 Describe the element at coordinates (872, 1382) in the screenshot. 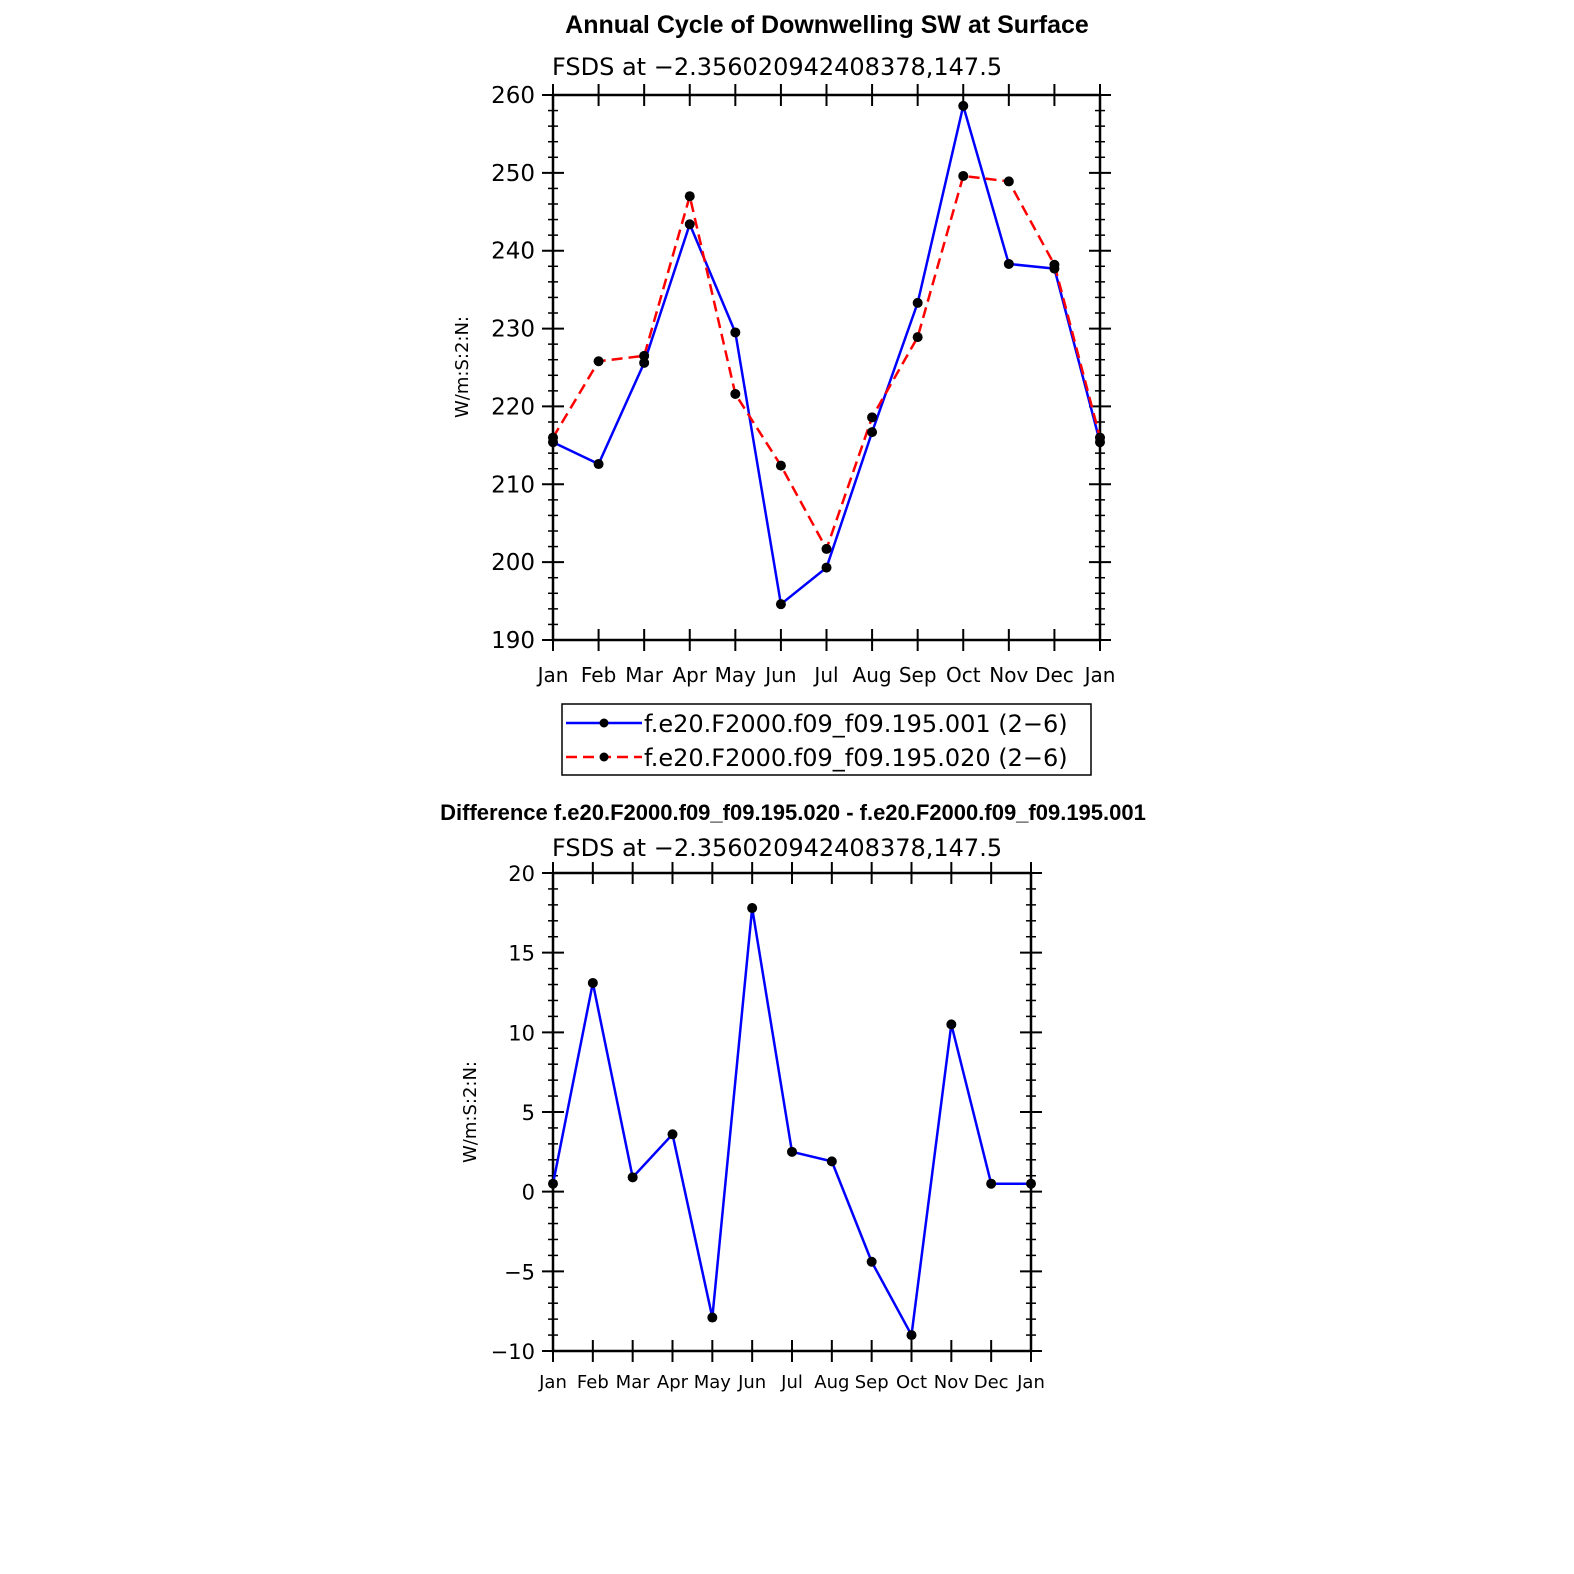

I see `chart2-xtick-label: Sep` at that location.